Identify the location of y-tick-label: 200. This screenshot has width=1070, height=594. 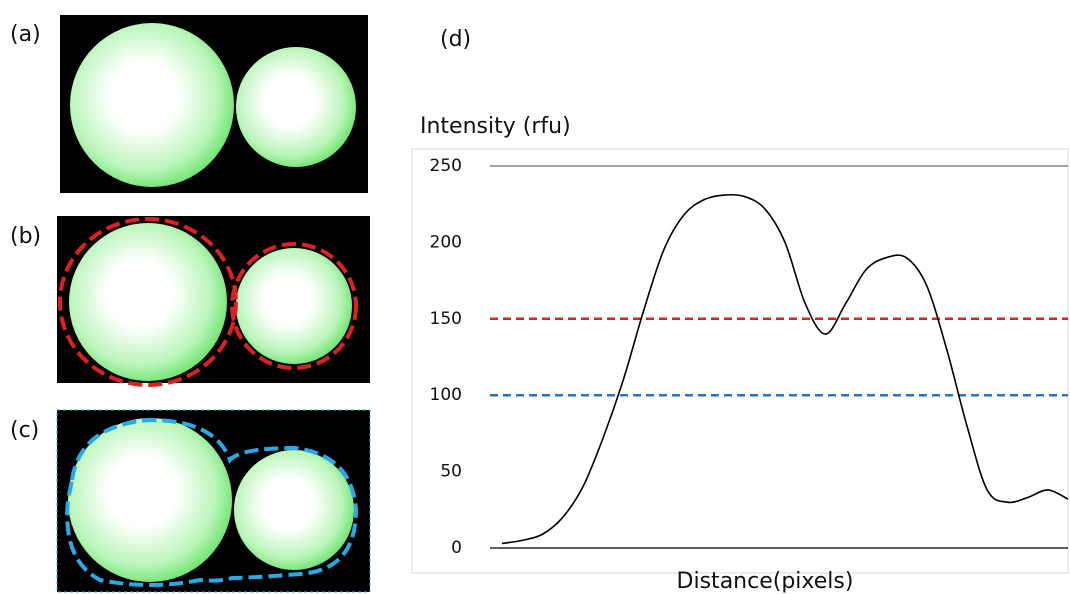
(446, 242).